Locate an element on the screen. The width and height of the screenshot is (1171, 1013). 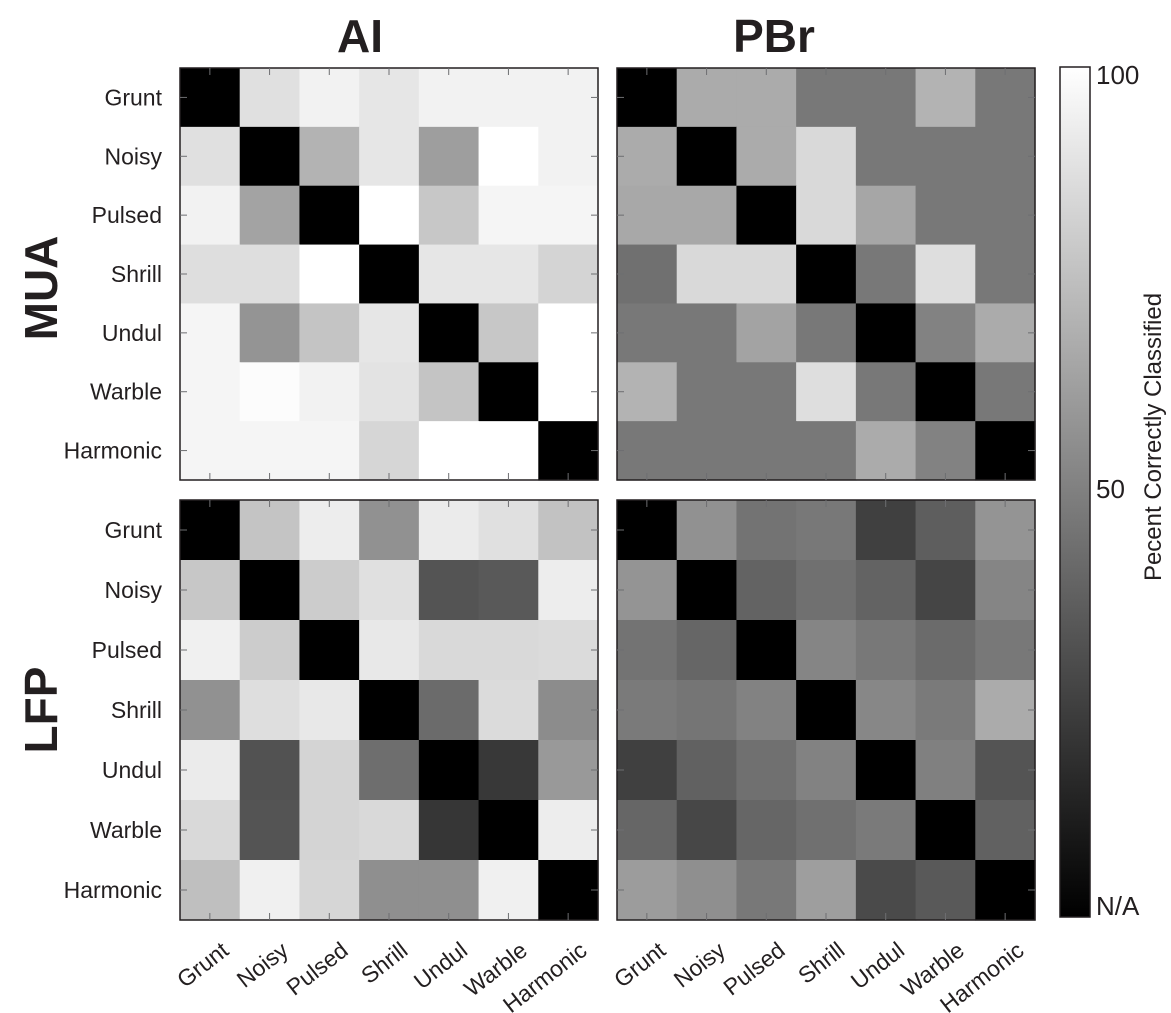
cell-warble-harmonic is located at coordinates (568, 830).